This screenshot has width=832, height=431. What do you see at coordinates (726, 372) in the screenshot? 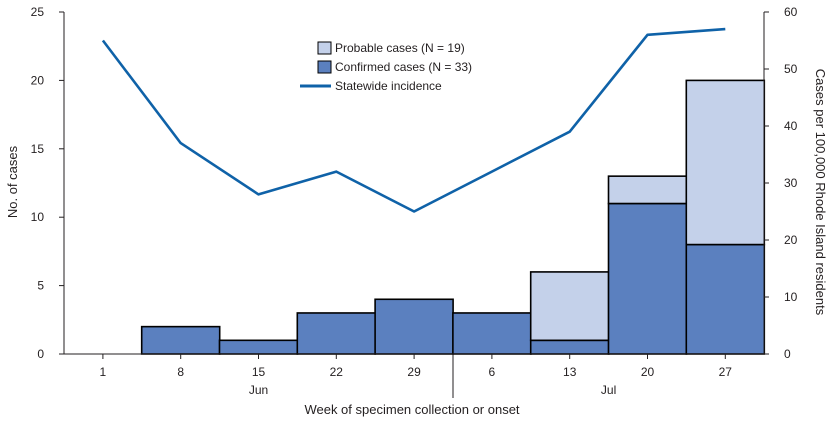
I see `x-tick-label-27: 27` at bounding box center [726, 372].